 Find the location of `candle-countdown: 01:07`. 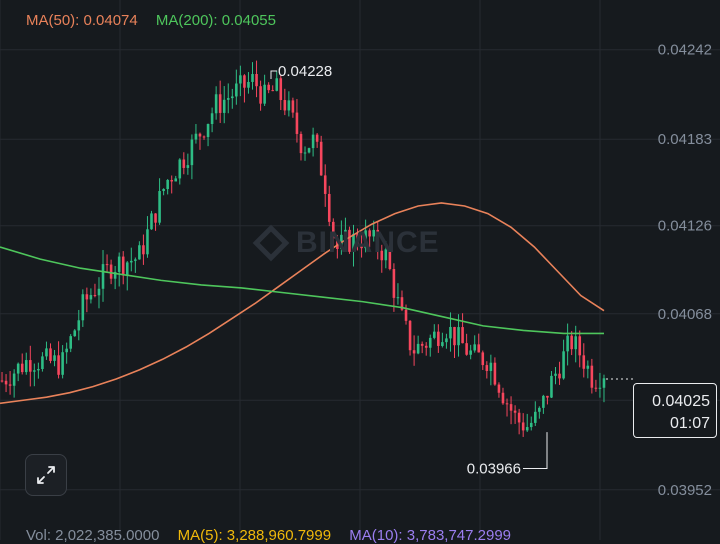

candle-countdown: 01:07 is located at coordinates (689, 423).